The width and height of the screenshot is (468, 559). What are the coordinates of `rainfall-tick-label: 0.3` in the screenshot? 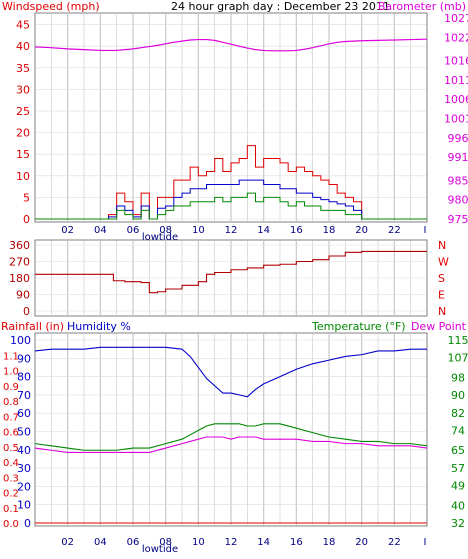 It's located at (11, 478).